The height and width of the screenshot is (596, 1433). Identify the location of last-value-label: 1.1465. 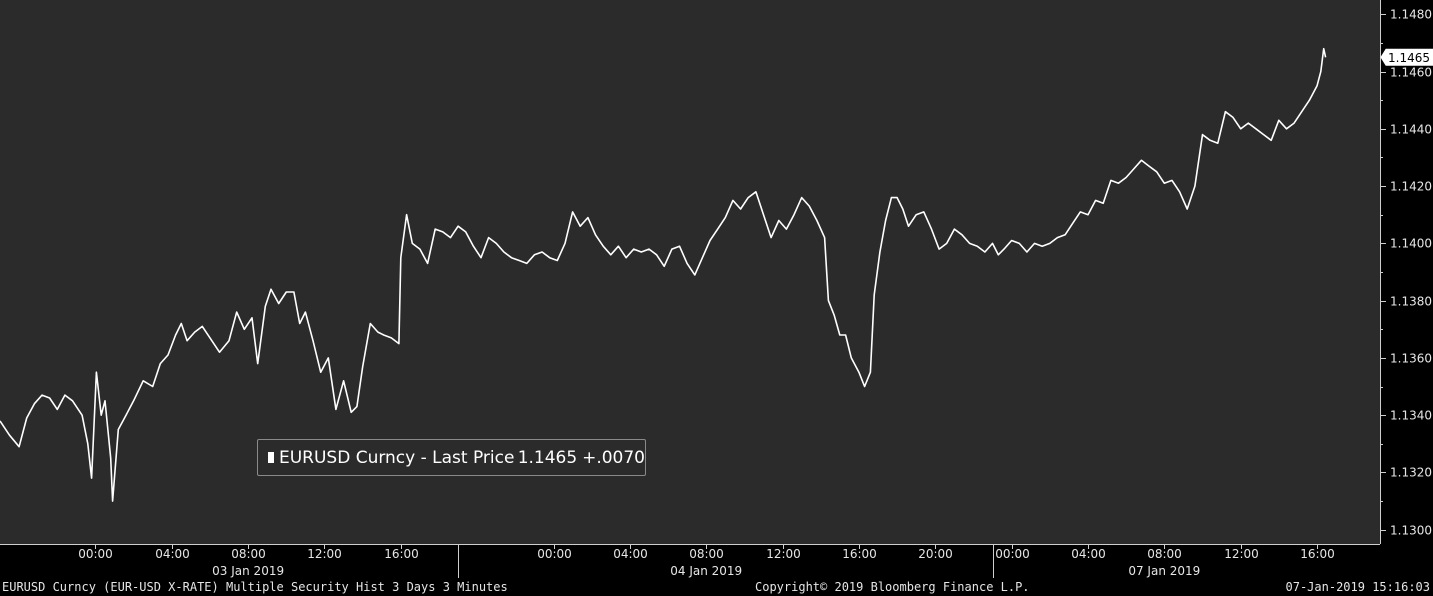
(1409, 58).